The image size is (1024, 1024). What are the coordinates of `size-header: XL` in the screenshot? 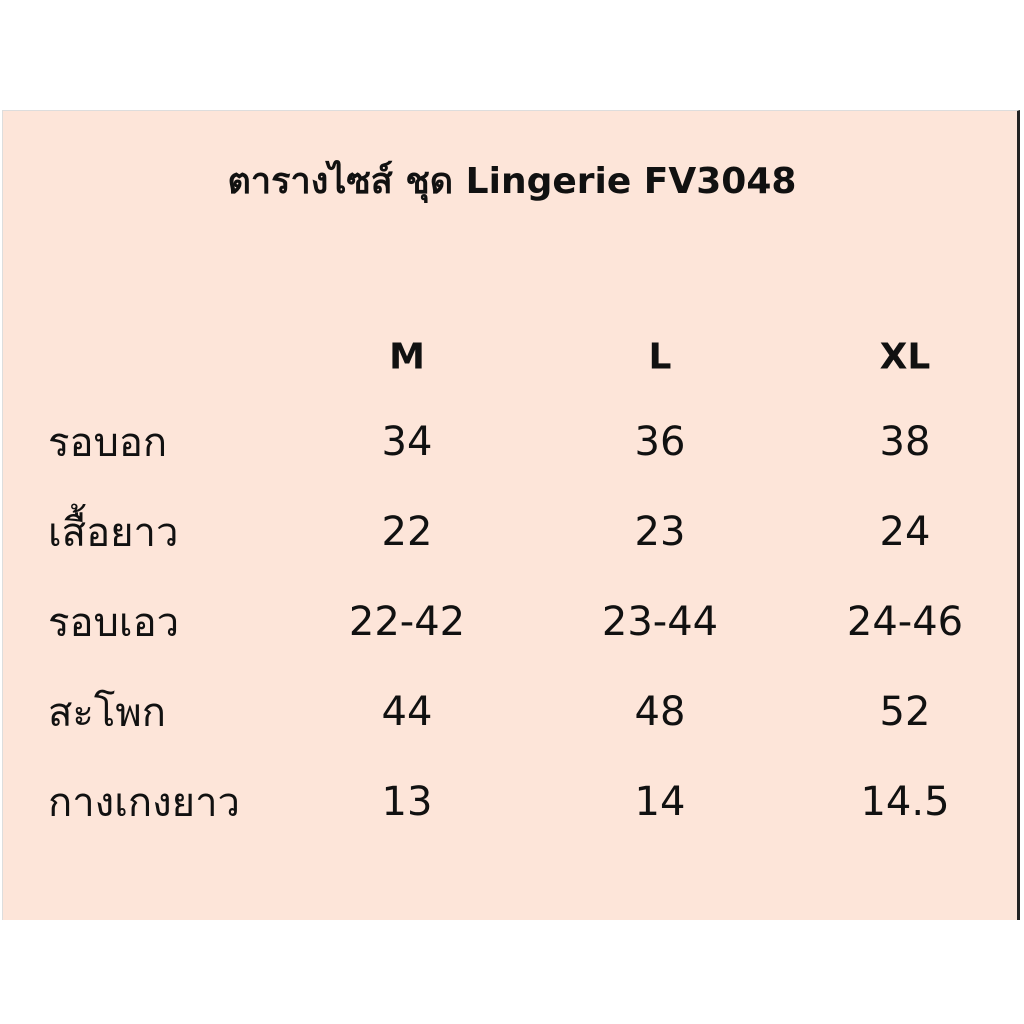 It's located at (905, 357).